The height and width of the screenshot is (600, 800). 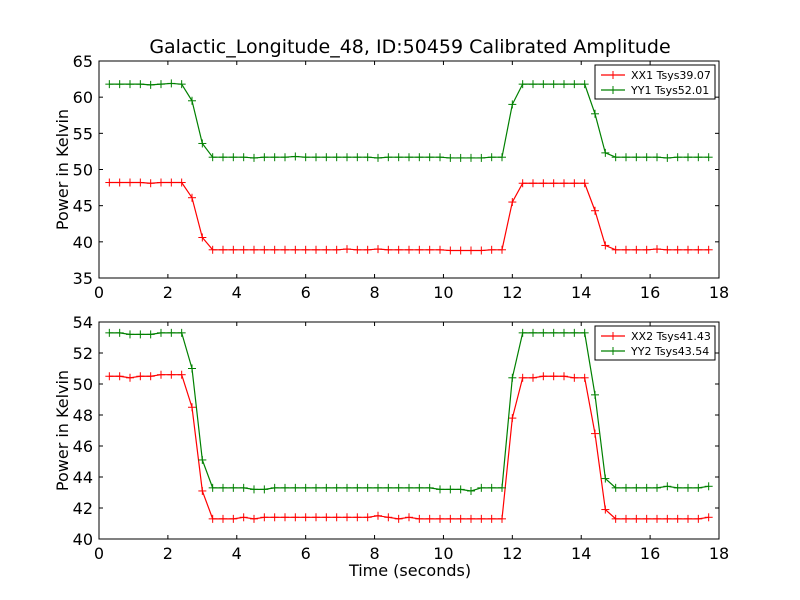 What do you see at coordinates (83, 539) in the screenshot?
I see `y-tick-label: 40` at bounding box center [83, 539].